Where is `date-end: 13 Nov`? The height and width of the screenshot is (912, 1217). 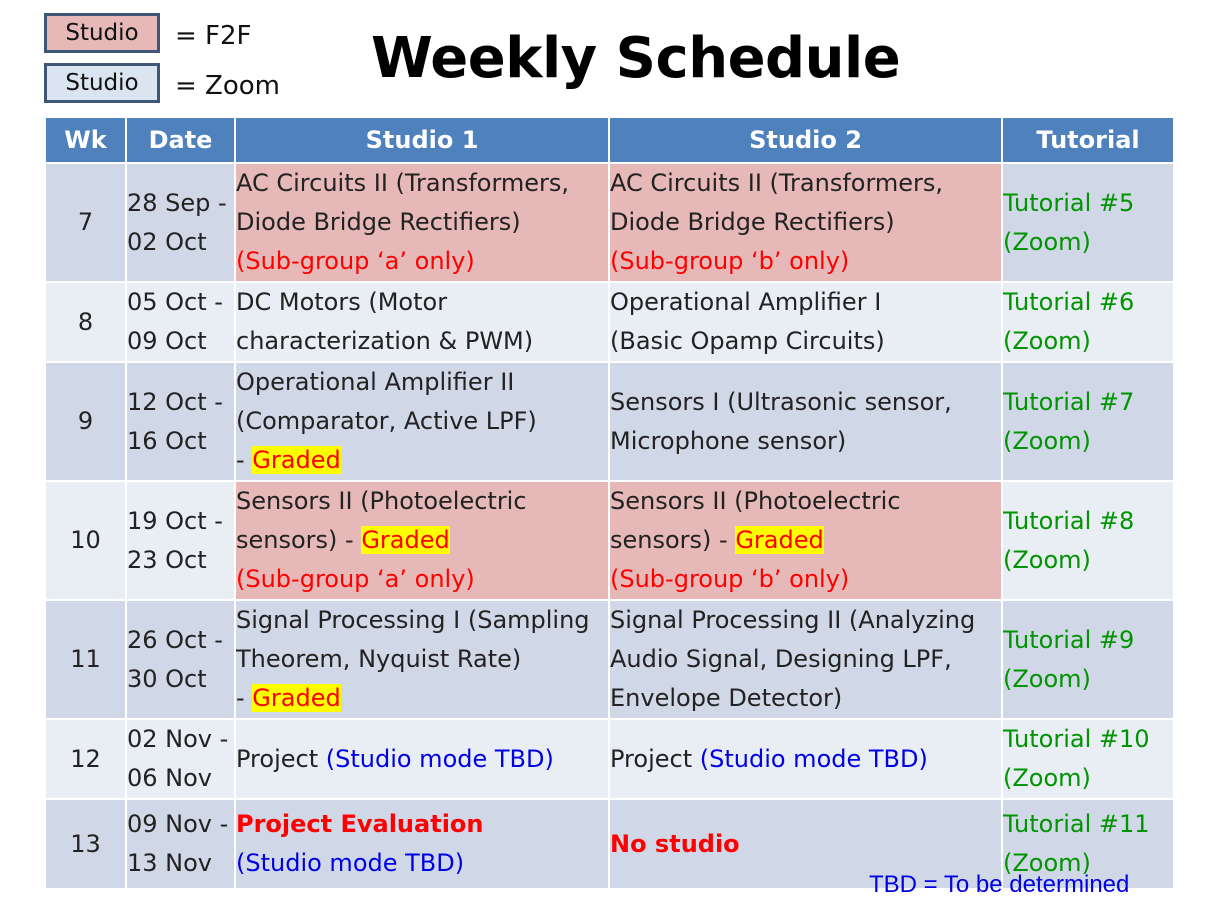 date-end: 13 Nov is located at coordinates (170, 863).